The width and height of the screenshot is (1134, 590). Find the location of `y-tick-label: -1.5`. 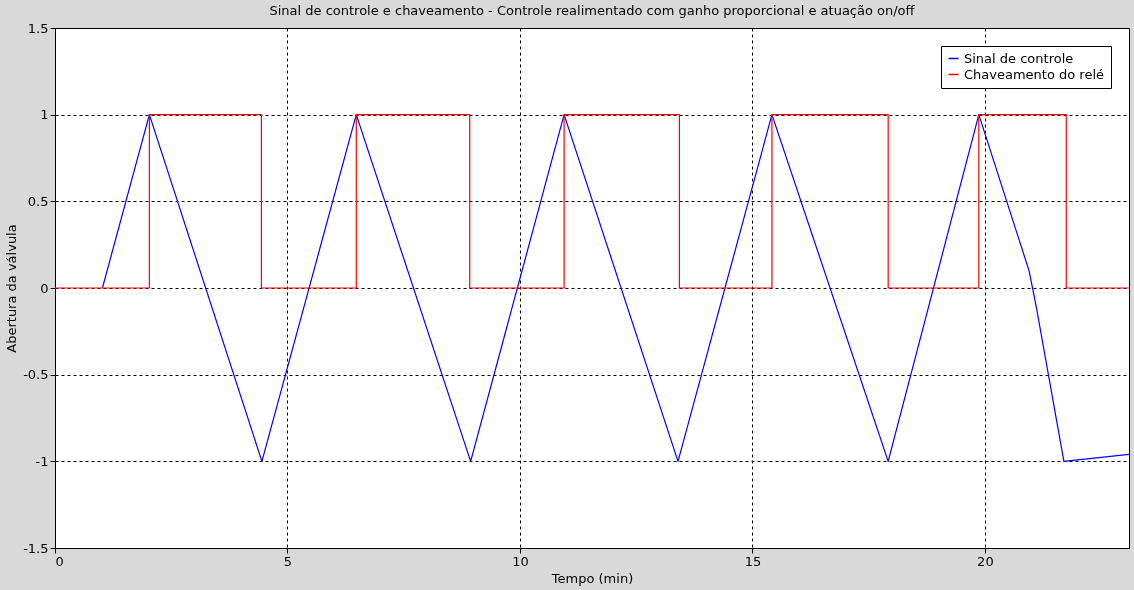

y-tick-label: -1.5 is located at coordinates (36, 548).